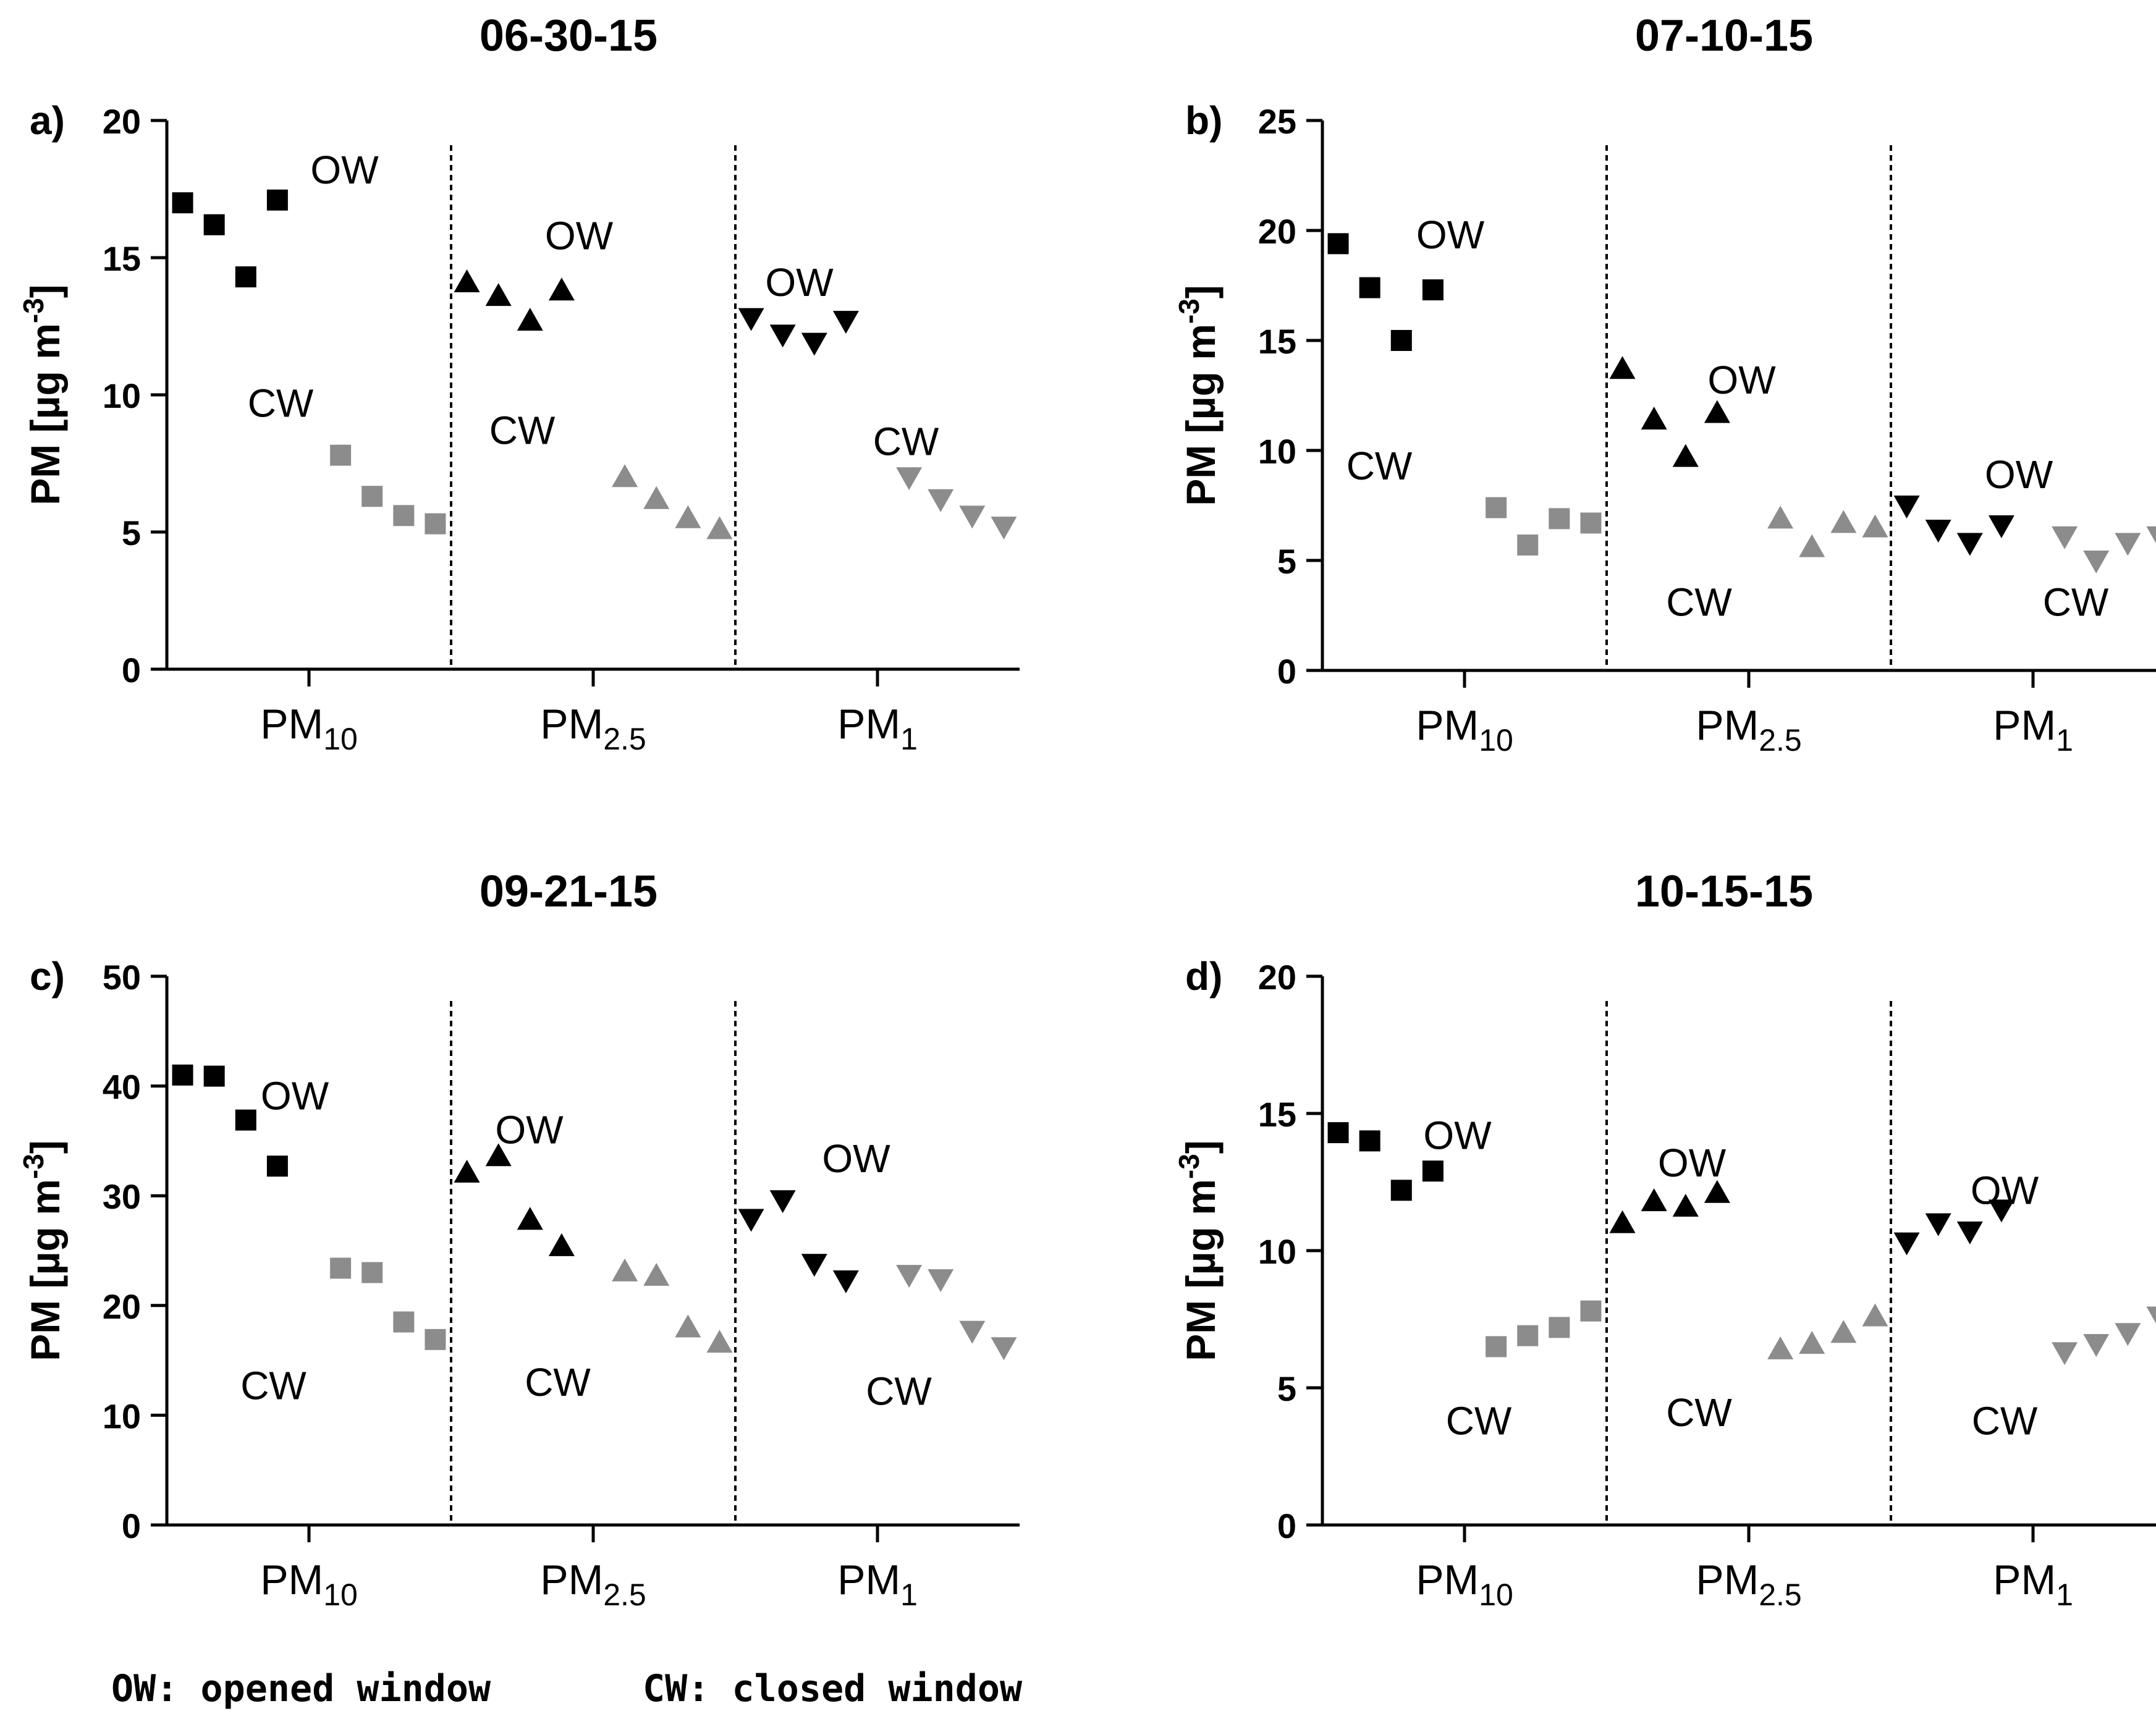 This screenshot has width=2156, height=1719. I want to click on panel-label: b), so click(1203, 121).